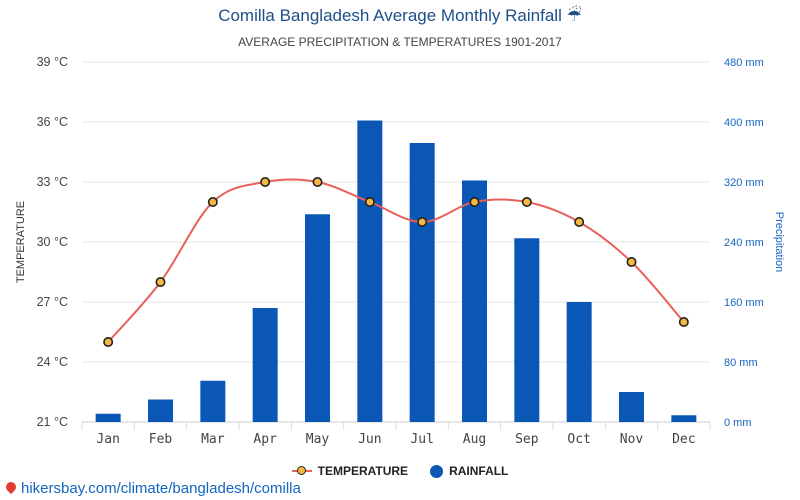 This screenshot has height=500, width=800. What do you see at coordinates (301, 470) in the screenshot?
I see `temperature-line-icon` at bounding box center [301, 470].